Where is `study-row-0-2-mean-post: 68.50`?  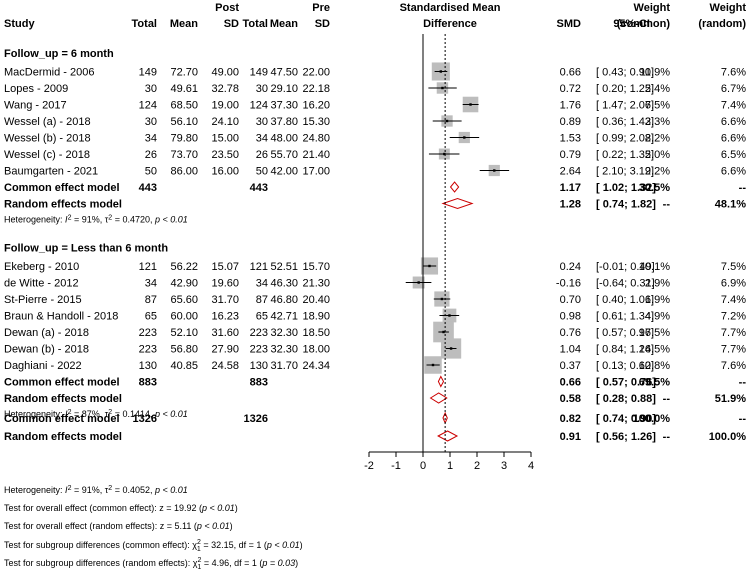 study-row-0-2-mean-post: 68.50 is located at coordinates (184, 106).